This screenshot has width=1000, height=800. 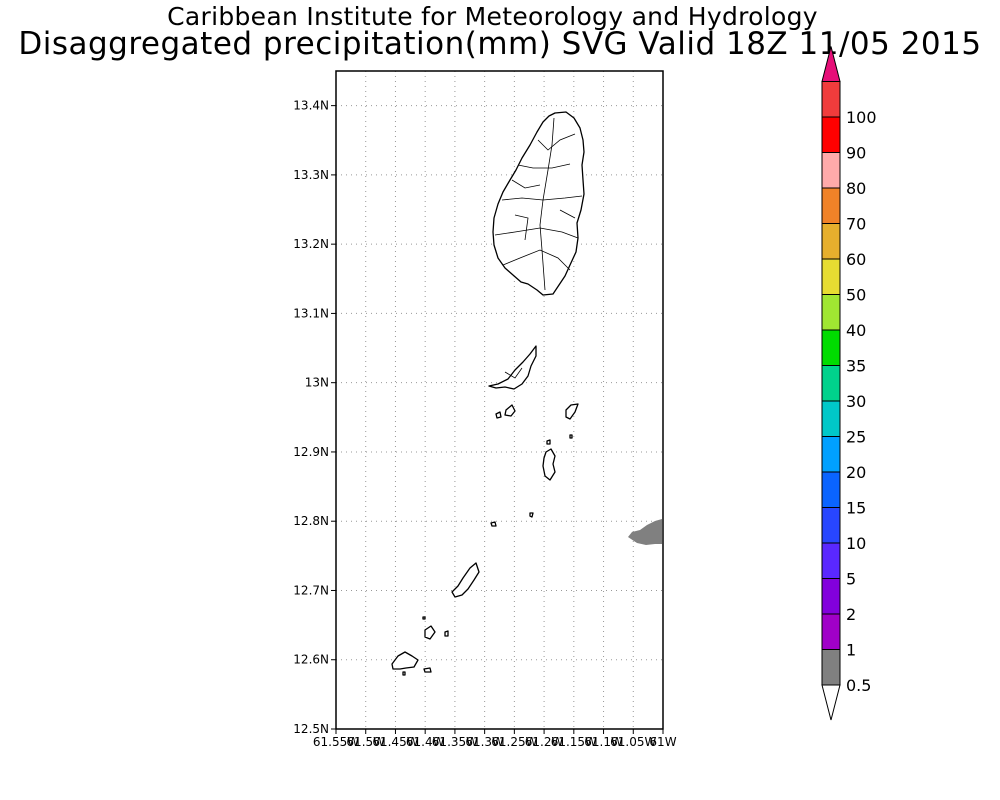 What do you see at coordinates (851, 614) in the screenshot?
I see `colorbar-label: 2` at bounding box center [851, 614].